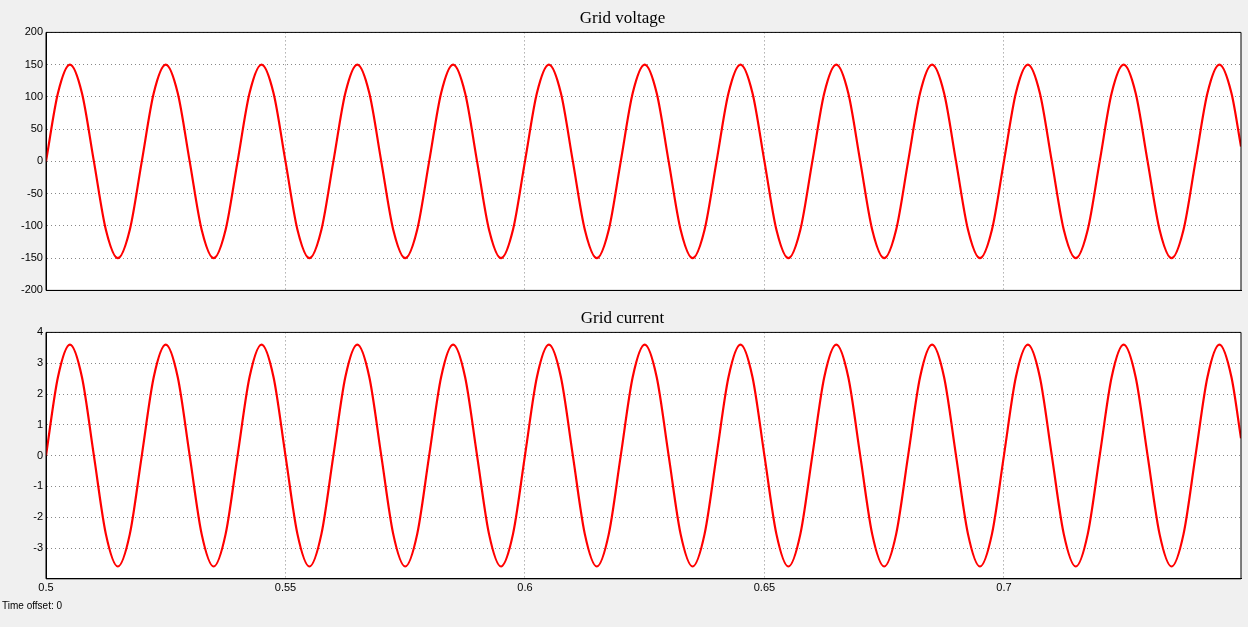 The height and width of the screenshot is (627, 1248). I want to click on y-tick-label: 1, so click(39, 423).